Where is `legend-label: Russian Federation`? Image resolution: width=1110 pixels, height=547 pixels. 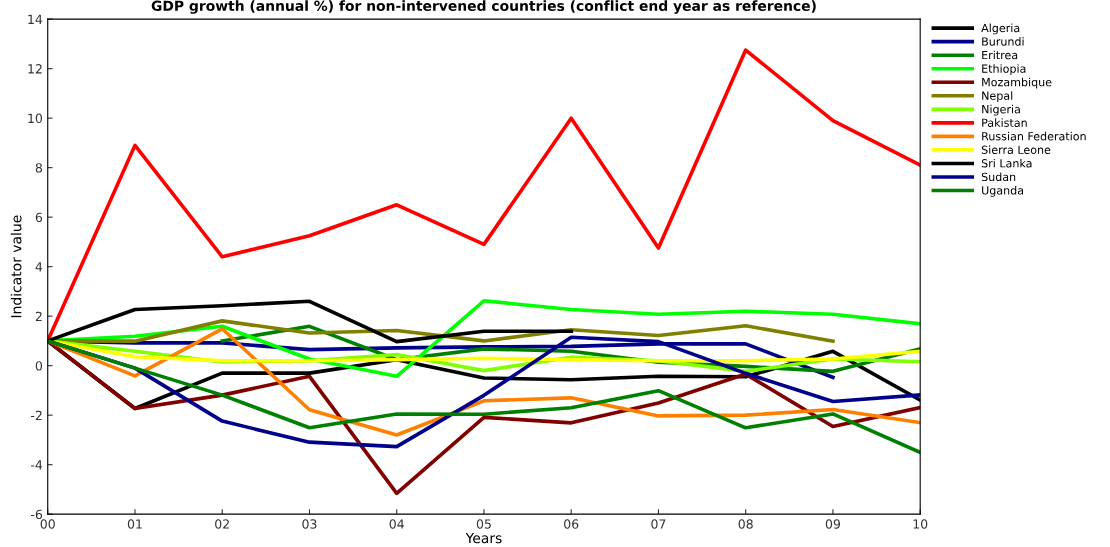
legend-label: Russian Federation is located at coordinates (1034, 136).